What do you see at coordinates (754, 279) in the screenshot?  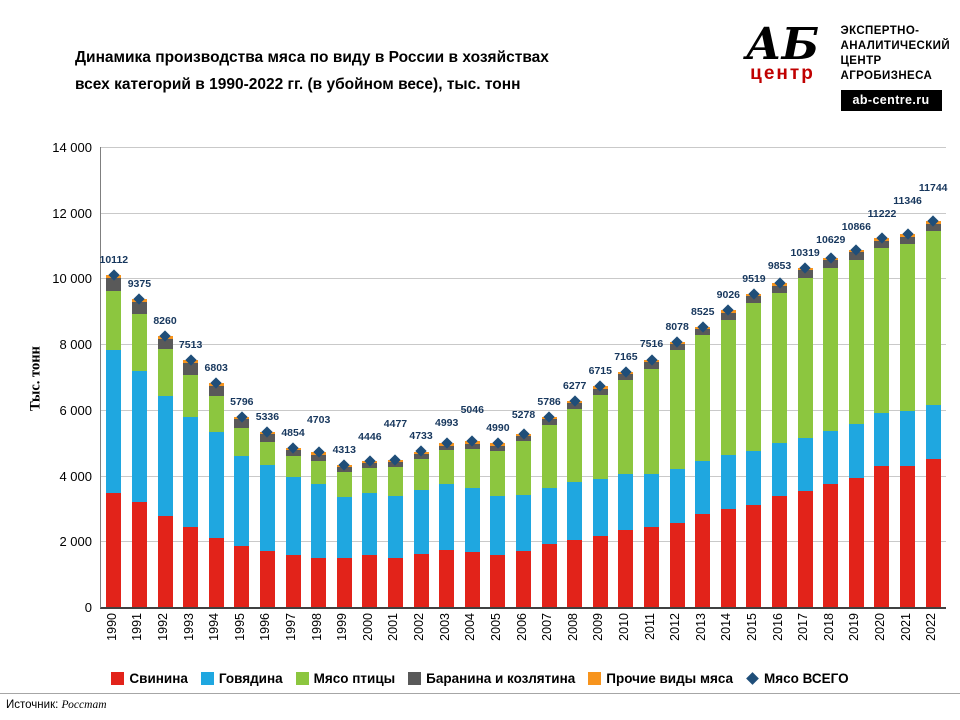 I see `total-value-label: 9519` at bounding box center [754, 279].